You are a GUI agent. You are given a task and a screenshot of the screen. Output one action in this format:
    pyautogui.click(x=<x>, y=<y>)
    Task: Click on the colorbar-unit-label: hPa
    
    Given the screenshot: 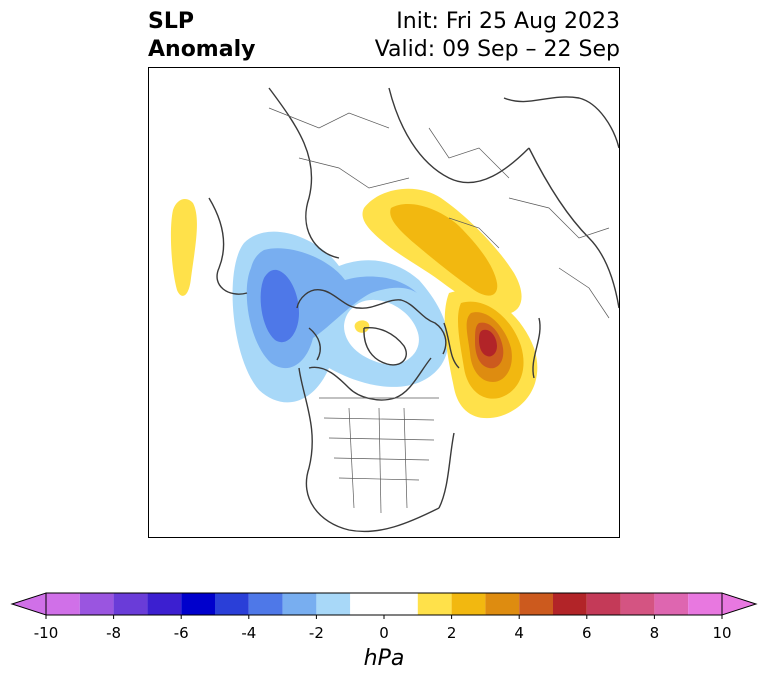 What is the action you would take?
    pyautogui.click(x=384, y=658)
    